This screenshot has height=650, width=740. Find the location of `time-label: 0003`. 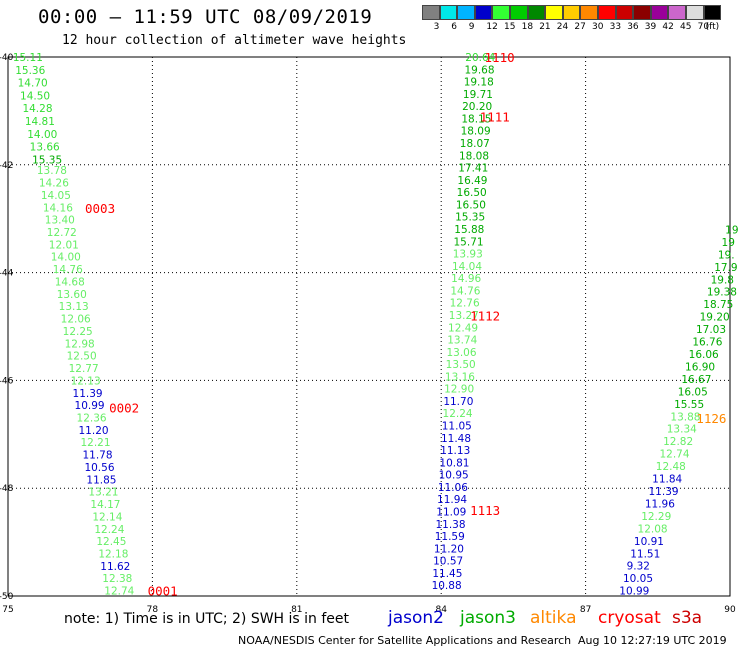

time-label: 0003 is located at coordinates (100, 208).